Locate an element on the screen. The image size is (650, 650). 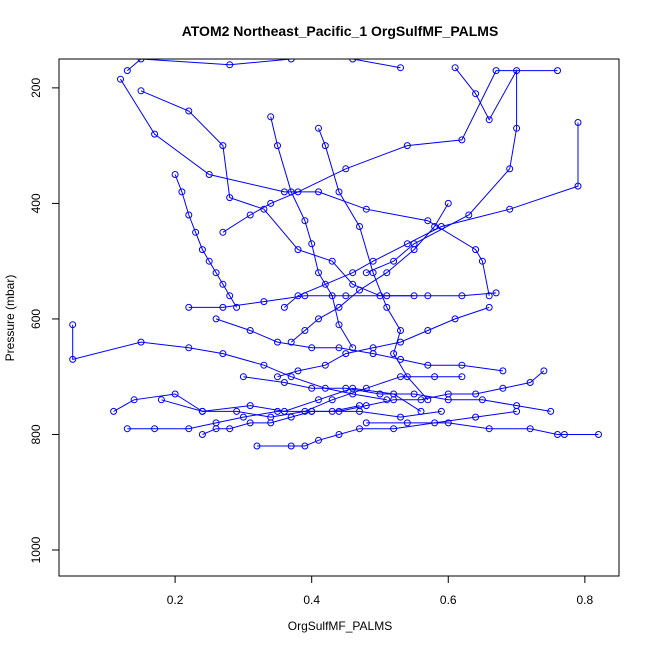
x-tick-label: 0.8 is located at coordinates (585, 600).